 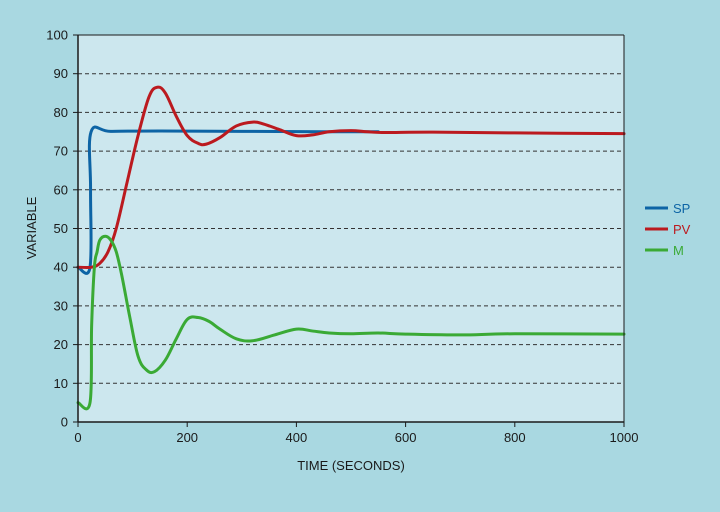 What do you see at coordinates (61, 267) in the screenshot?
I see `y-tick-label: 40` at bounding box center [61, 267].